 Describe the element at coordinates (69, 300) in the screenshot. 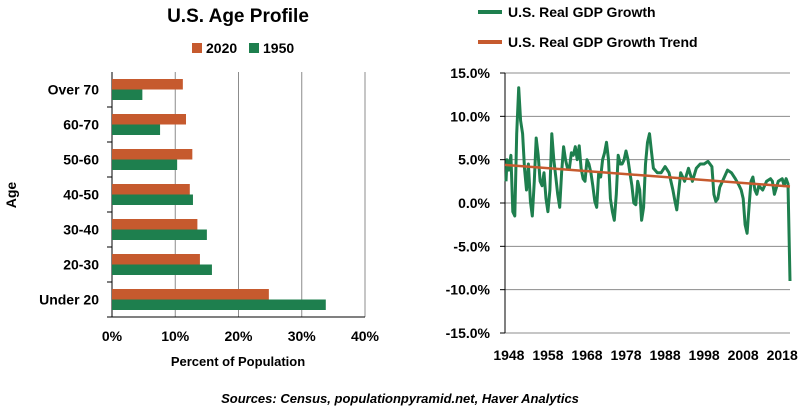

I see `category-label: Under 20` at that location.